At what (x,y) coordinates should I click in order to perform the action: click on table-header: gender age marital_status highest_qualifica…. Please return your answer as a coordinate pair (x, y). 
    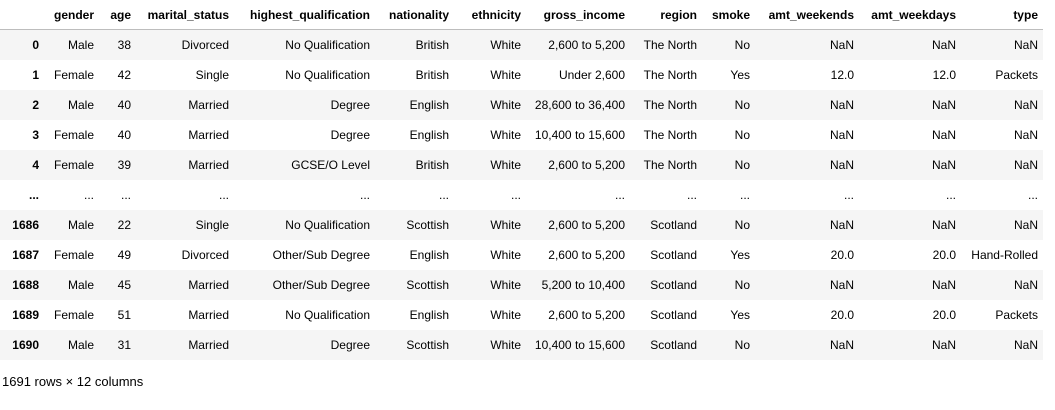
    Looking at the image, I should click on (521, 15).